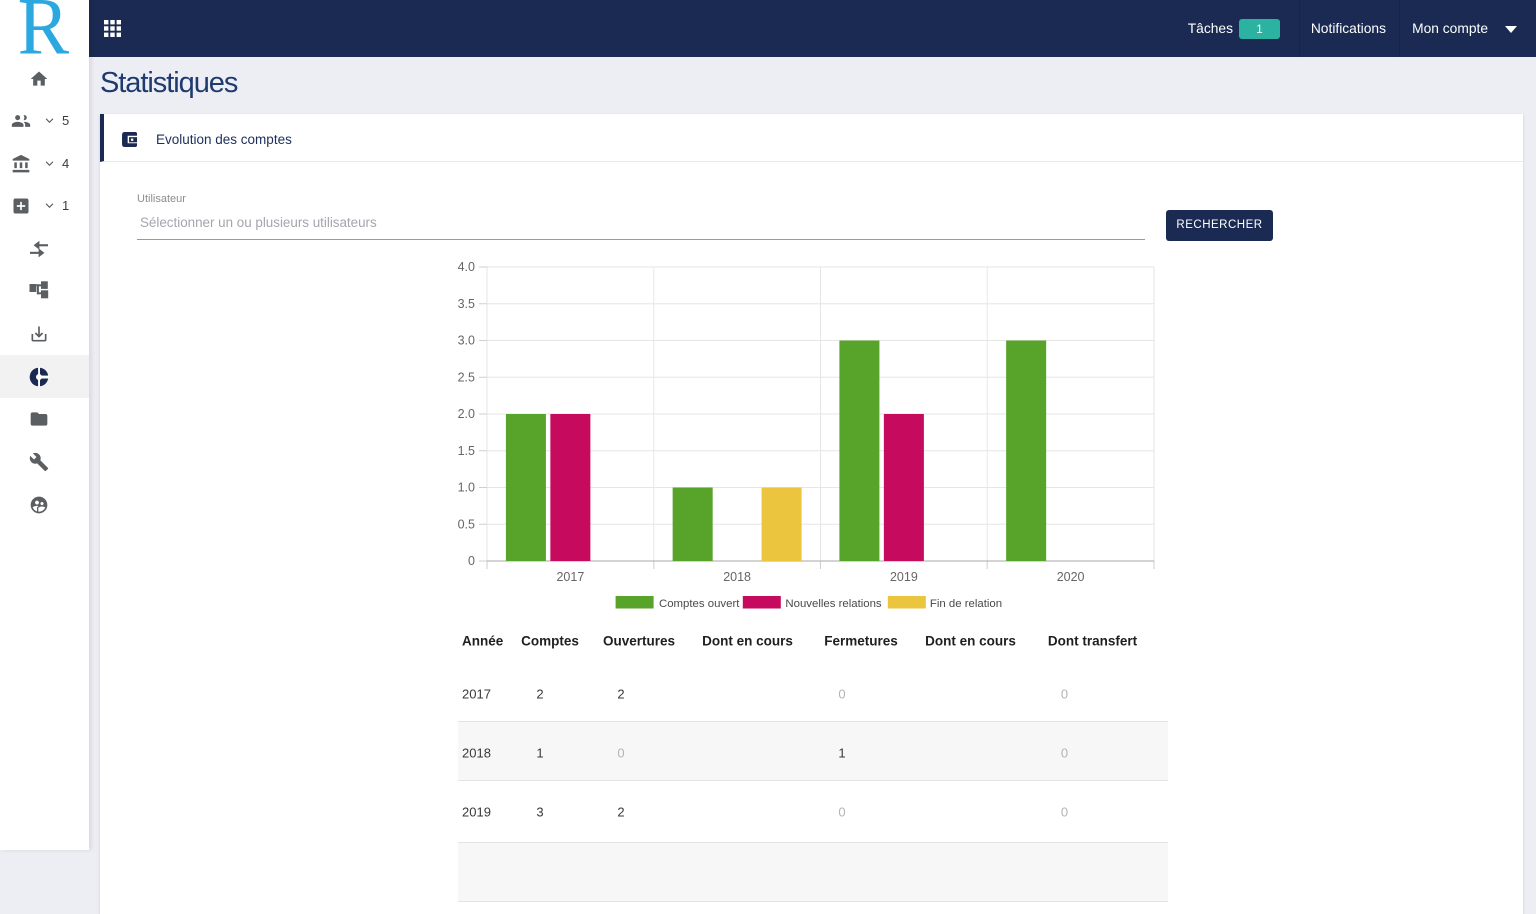 The image size is (1536, 914). Describe the element at coordinates (466, 377) in the screenshot. I see `svg-text: 2.5` at that location.